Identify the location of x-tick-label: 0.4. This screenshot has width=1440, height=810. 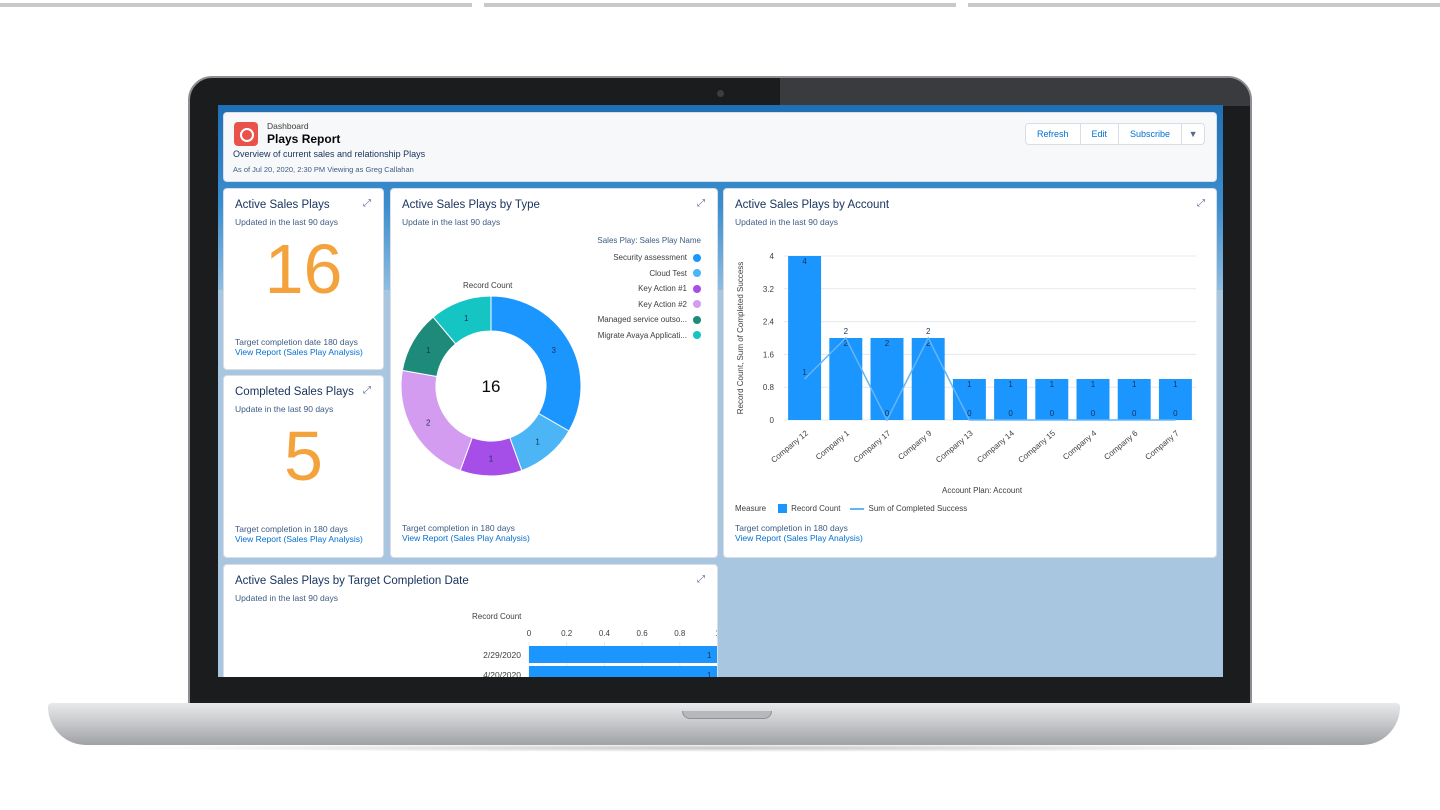
(605, 633).